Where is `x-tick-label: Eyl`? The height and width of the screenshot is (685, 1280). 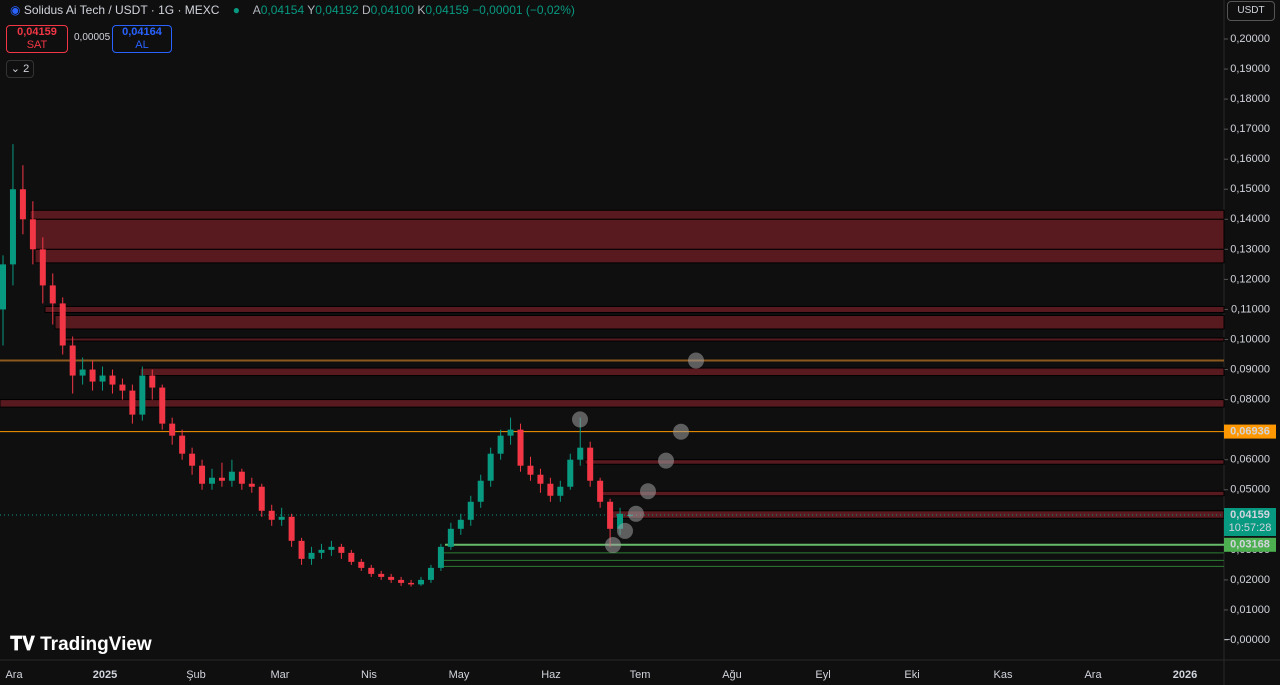 x-tick-label: Eyl is located at coordinates (822, 675).